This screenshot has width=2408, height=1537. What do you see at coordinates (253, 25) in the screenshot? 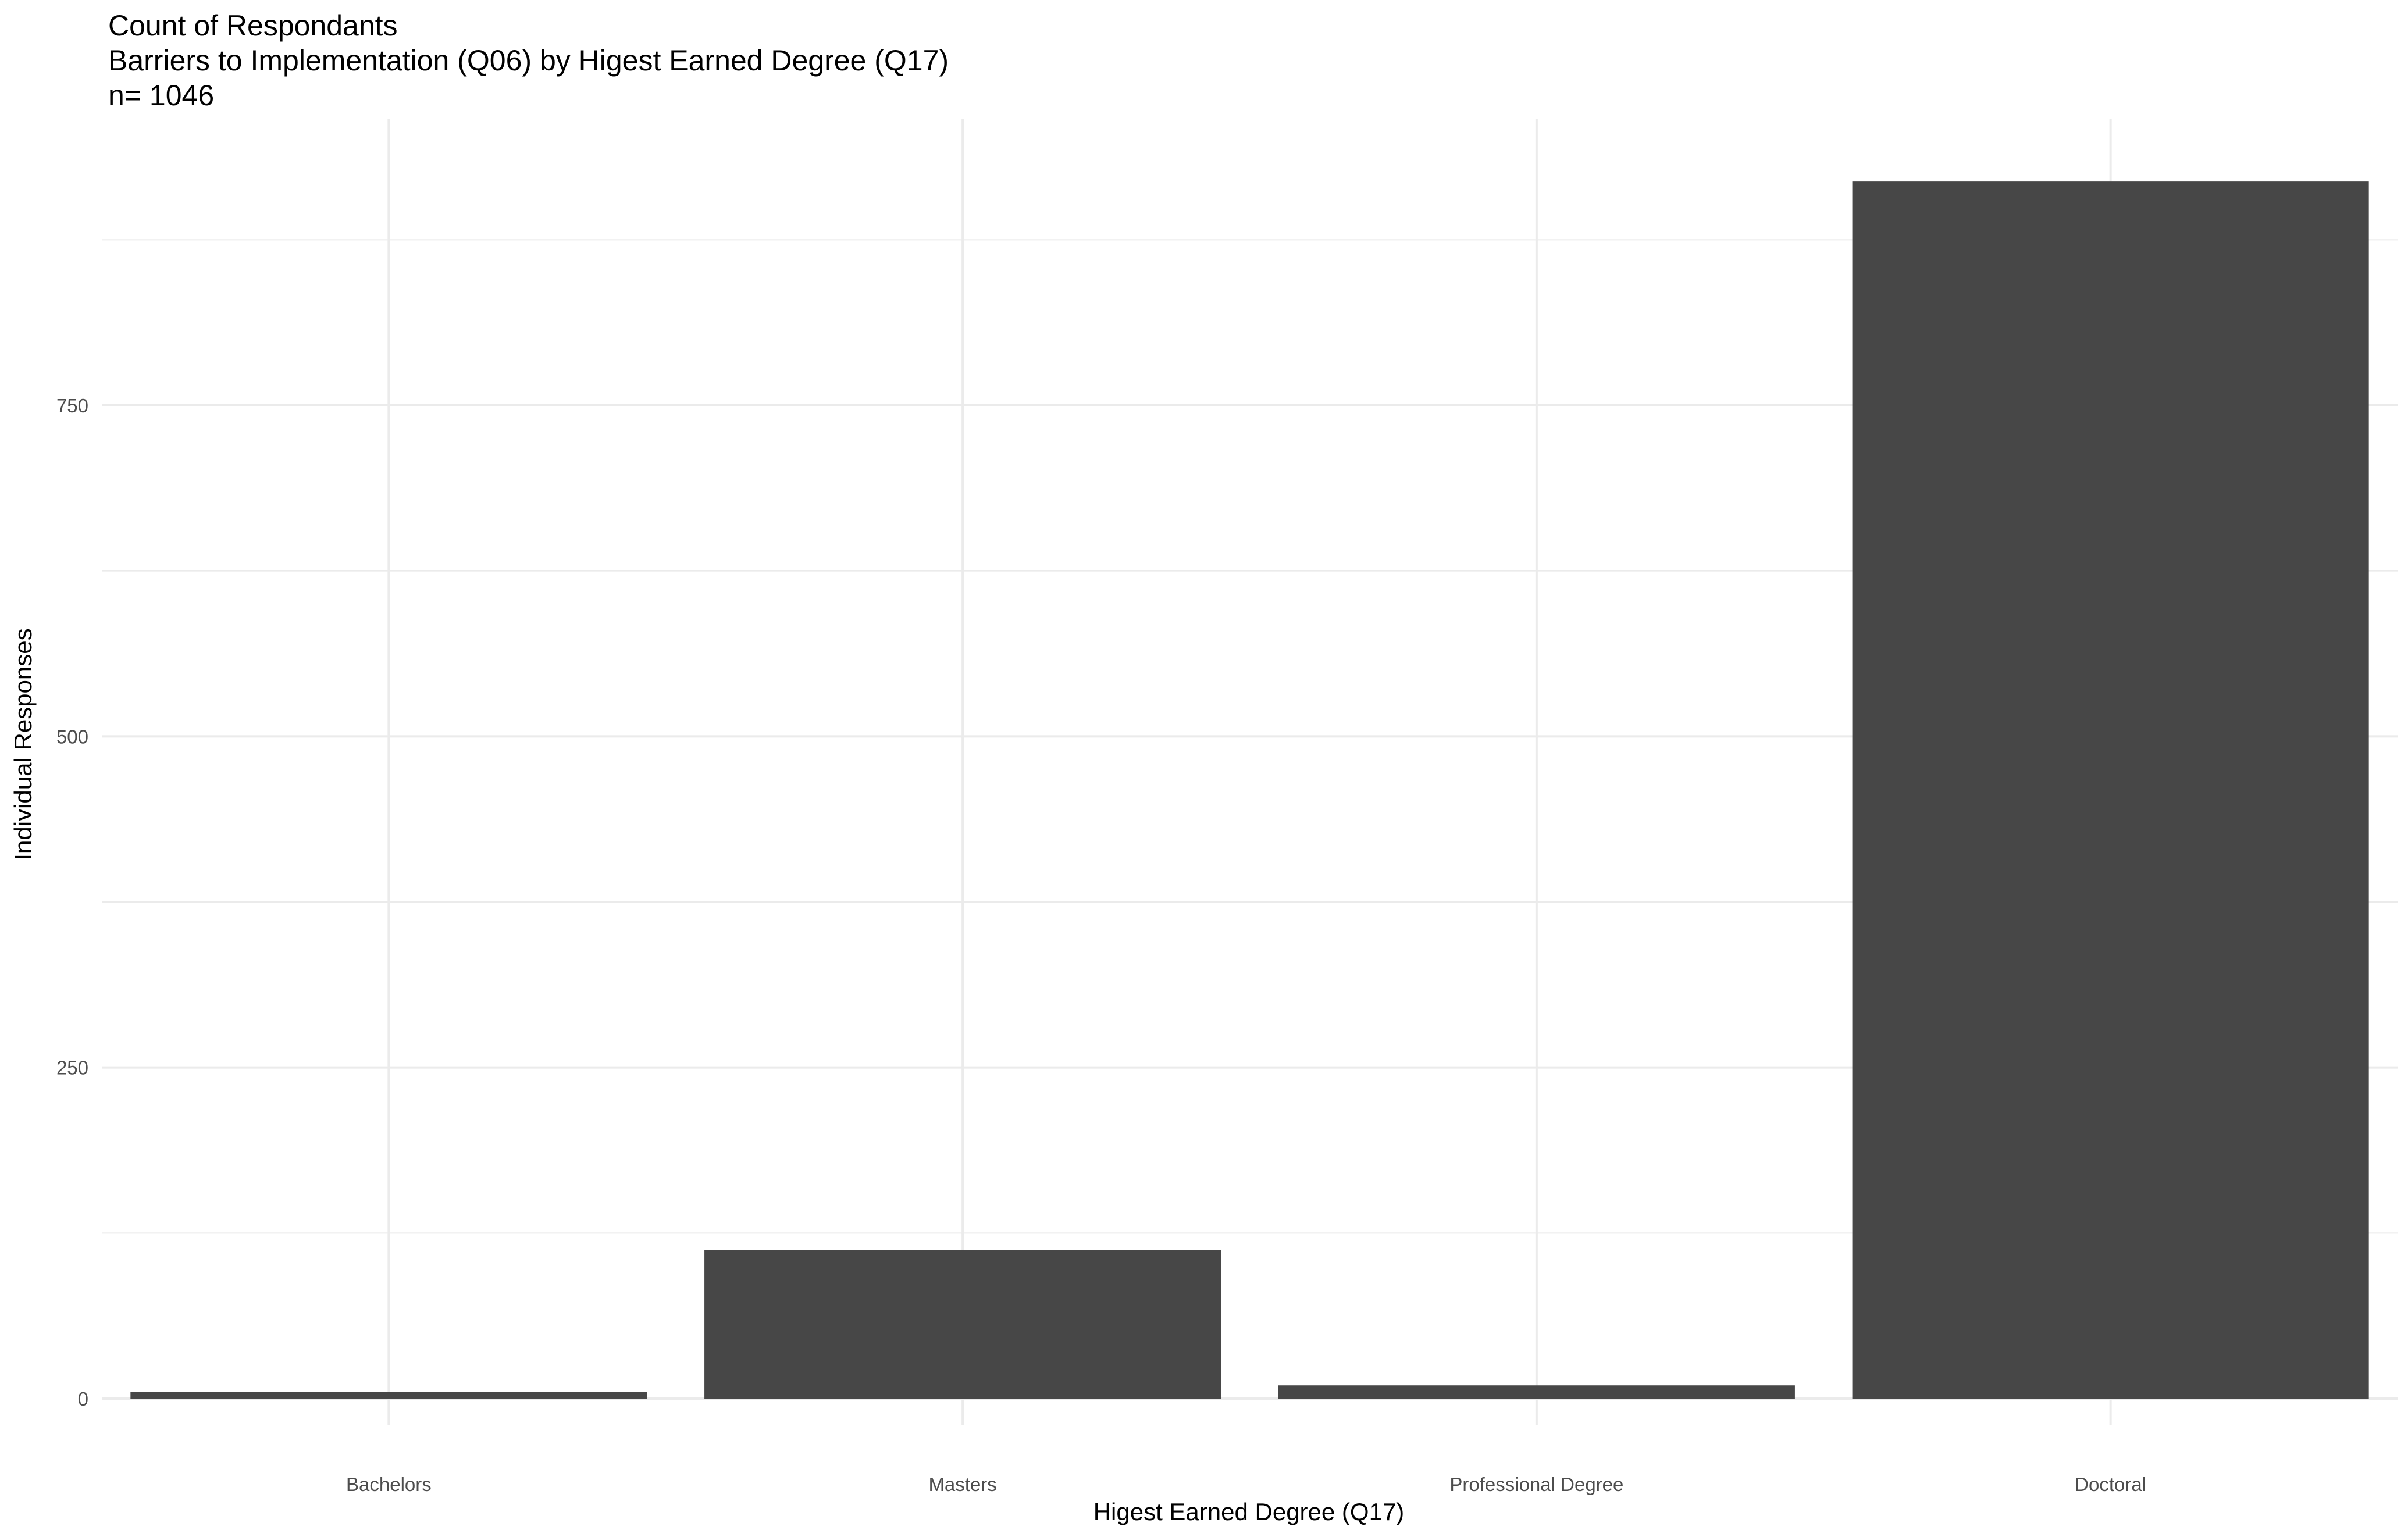
I see `chart-title: Count of Respondants` at bounding box center [253, 25].